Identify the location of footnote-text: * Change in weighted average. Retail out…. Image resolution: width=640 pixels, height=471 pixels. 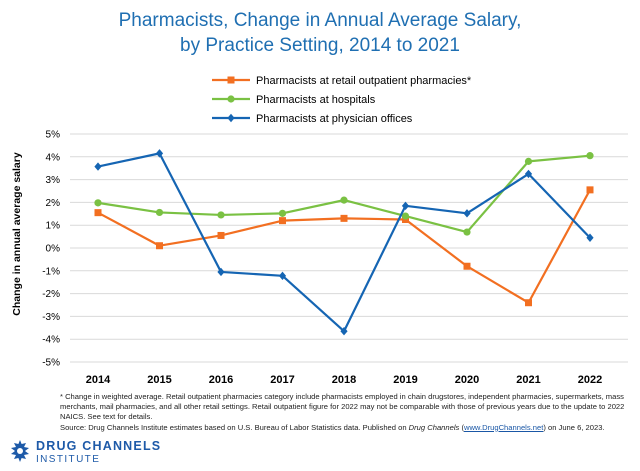
(342, 407).